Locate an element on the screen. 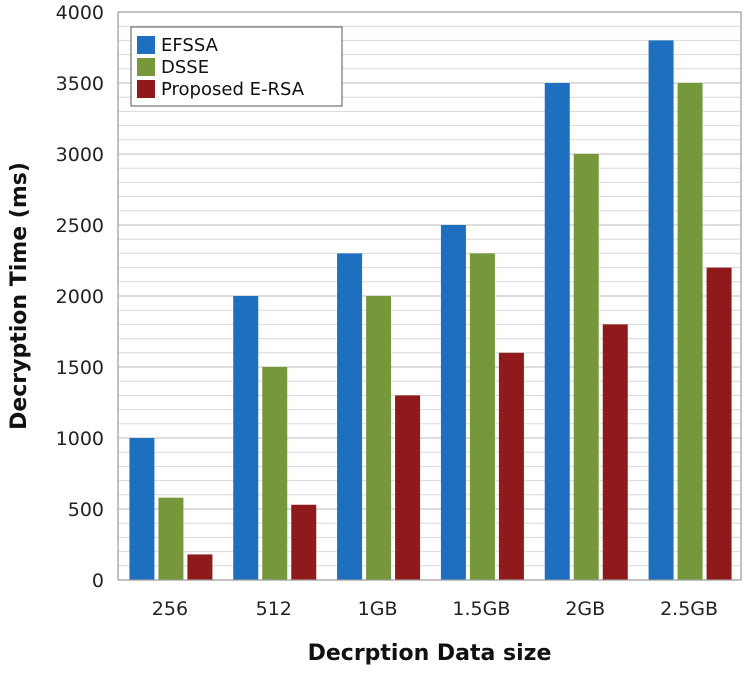  x-tick-label: 2.5GB is located at coordinates (689, 609).